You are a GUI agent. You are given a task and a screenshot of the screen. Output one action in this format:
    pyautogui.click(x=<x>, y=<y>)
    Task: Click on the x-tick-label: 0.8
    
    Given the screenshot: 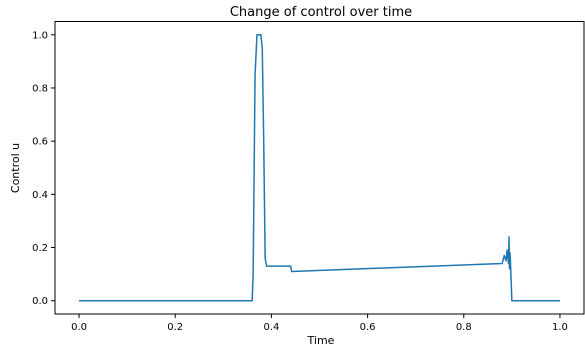 What is the action you would take?
    pyautogui.click(x=464, y=327)
    